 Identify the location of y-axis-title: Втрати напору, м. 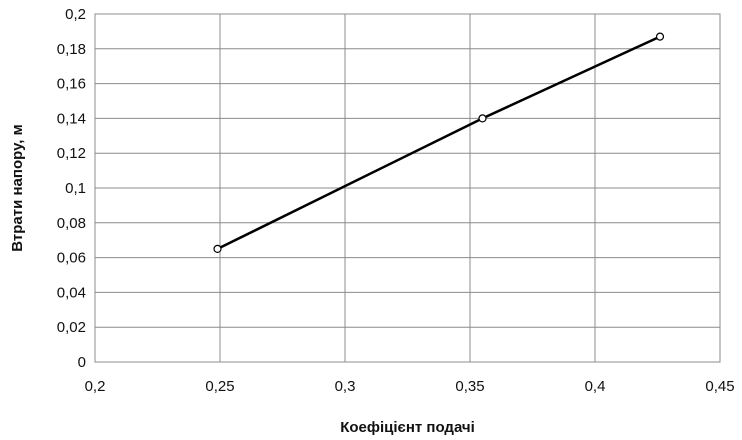
(17, 187).